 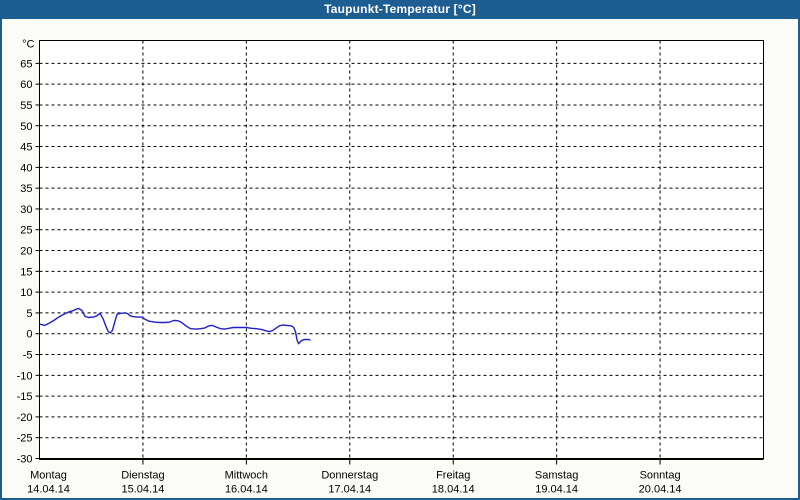 I want to click on y-tick-label: 35, so click(x=26, y=189).